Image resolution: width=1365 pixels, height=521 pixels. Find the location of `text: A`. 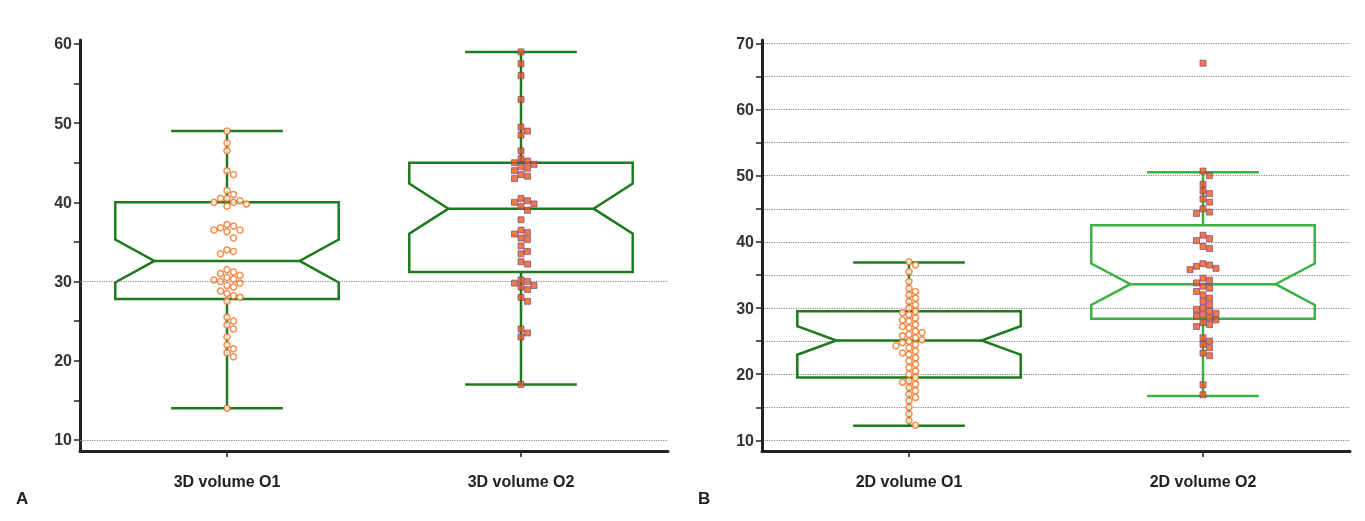

text: A is located at coordinates (22, 498).